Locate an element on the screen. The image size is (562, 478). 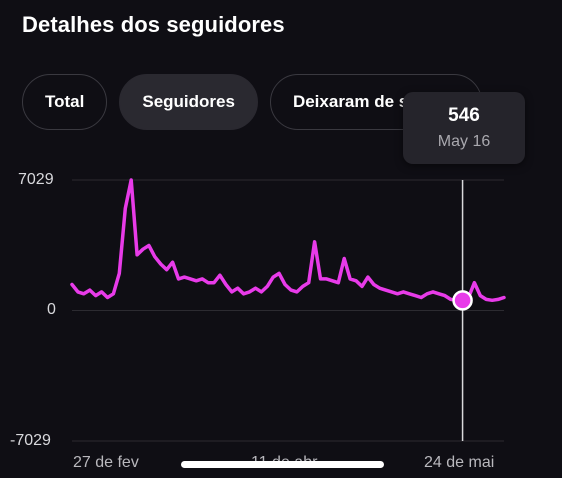
highlighted-data-point is located at coordinates (462, 300).